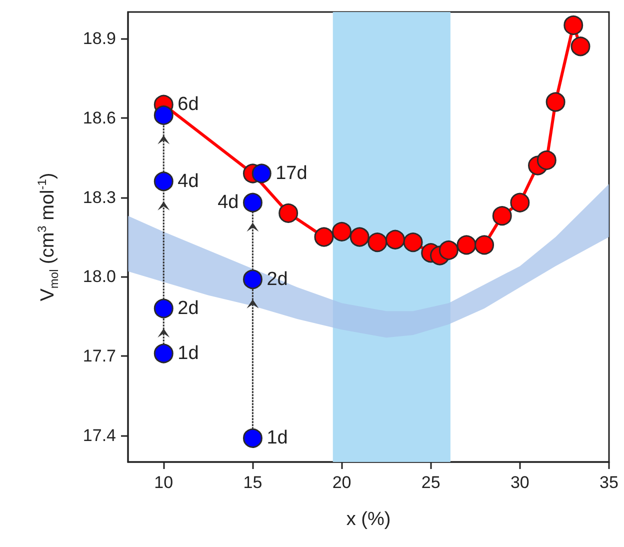 The width and height of the screenshot is (624, 547). What do you see at coordinates (164, 482) in the screenshot?
I see `x-tick-label: 10` at bounding box center [164, 482].